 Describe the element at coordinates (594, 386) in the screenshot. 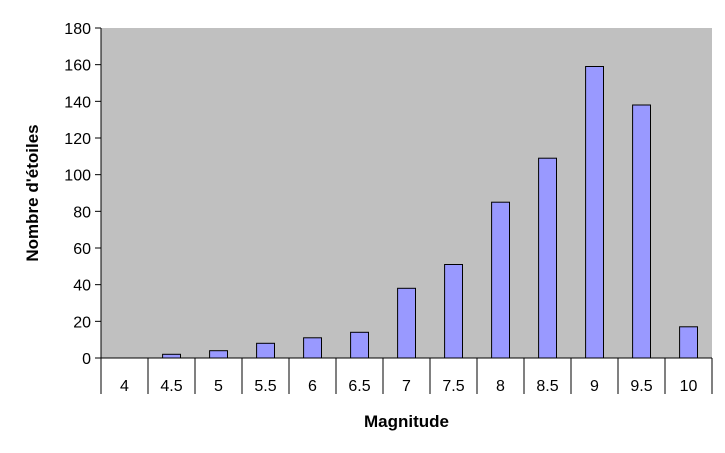

I see `x-tick-label: 9` at that location.